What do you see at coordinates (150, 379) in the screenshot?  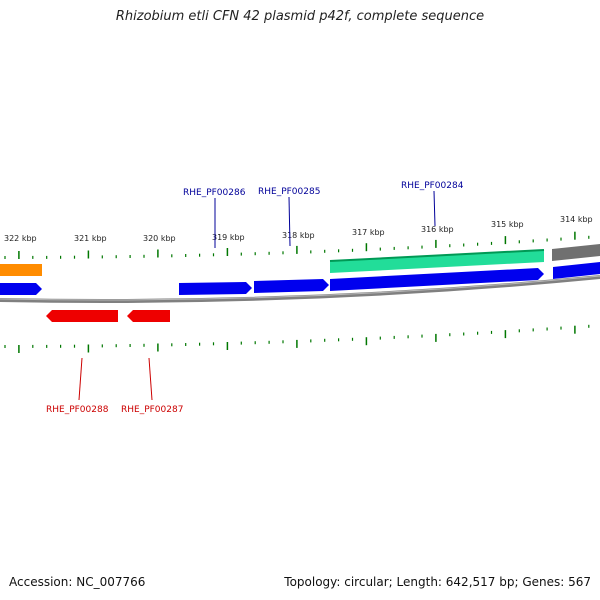 I see `leader-line-rhe-pf00287` at bounding box center [150, 379].